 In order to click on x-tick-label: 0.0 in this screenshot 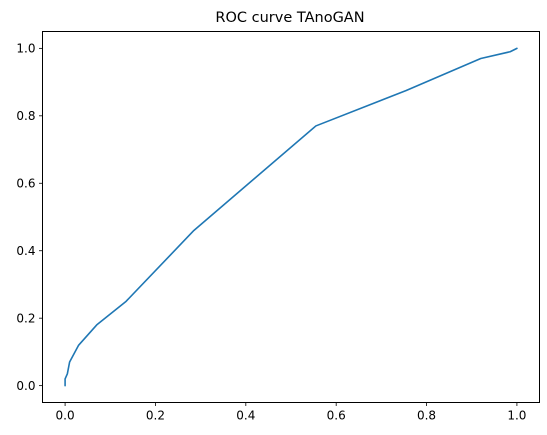, I will do `click(65, 416)`.